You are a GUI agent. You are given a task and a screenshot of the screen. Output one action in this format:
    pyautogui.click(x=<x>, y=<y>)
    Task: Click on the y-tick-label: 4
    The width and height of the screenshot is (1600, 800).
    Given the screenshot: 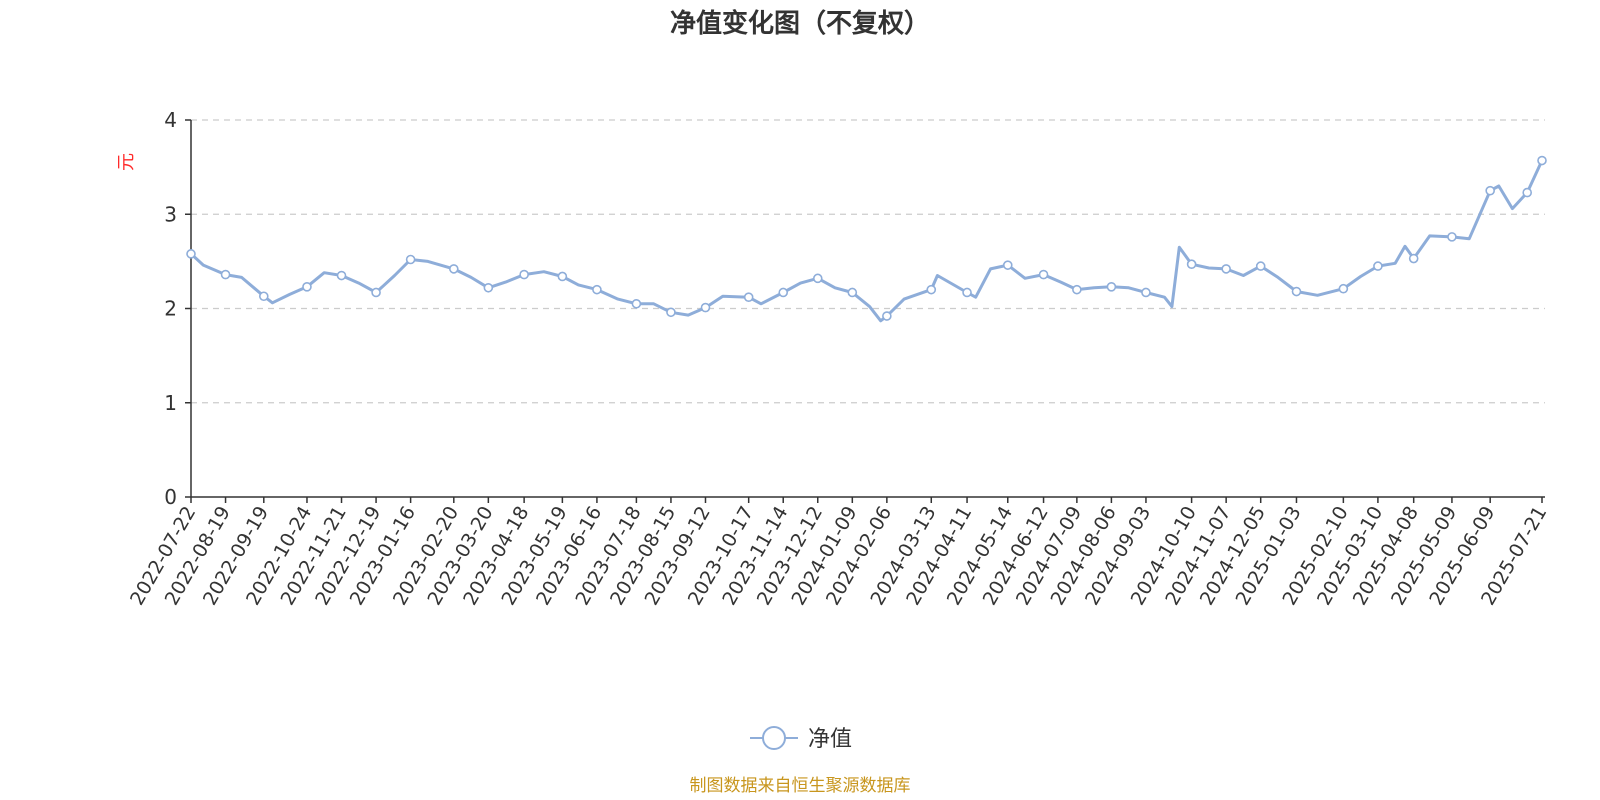 What is the action you would take?
    pyautogui.click(x=170, y=120)
    